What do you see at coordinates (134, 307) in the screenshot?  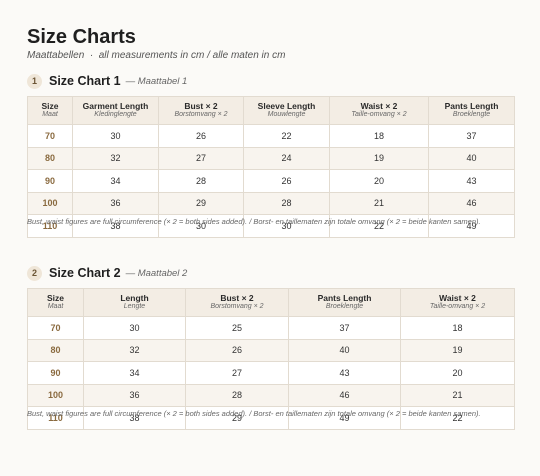 I see `column-sublabel: Lengte` at bounding box center [134, 307].